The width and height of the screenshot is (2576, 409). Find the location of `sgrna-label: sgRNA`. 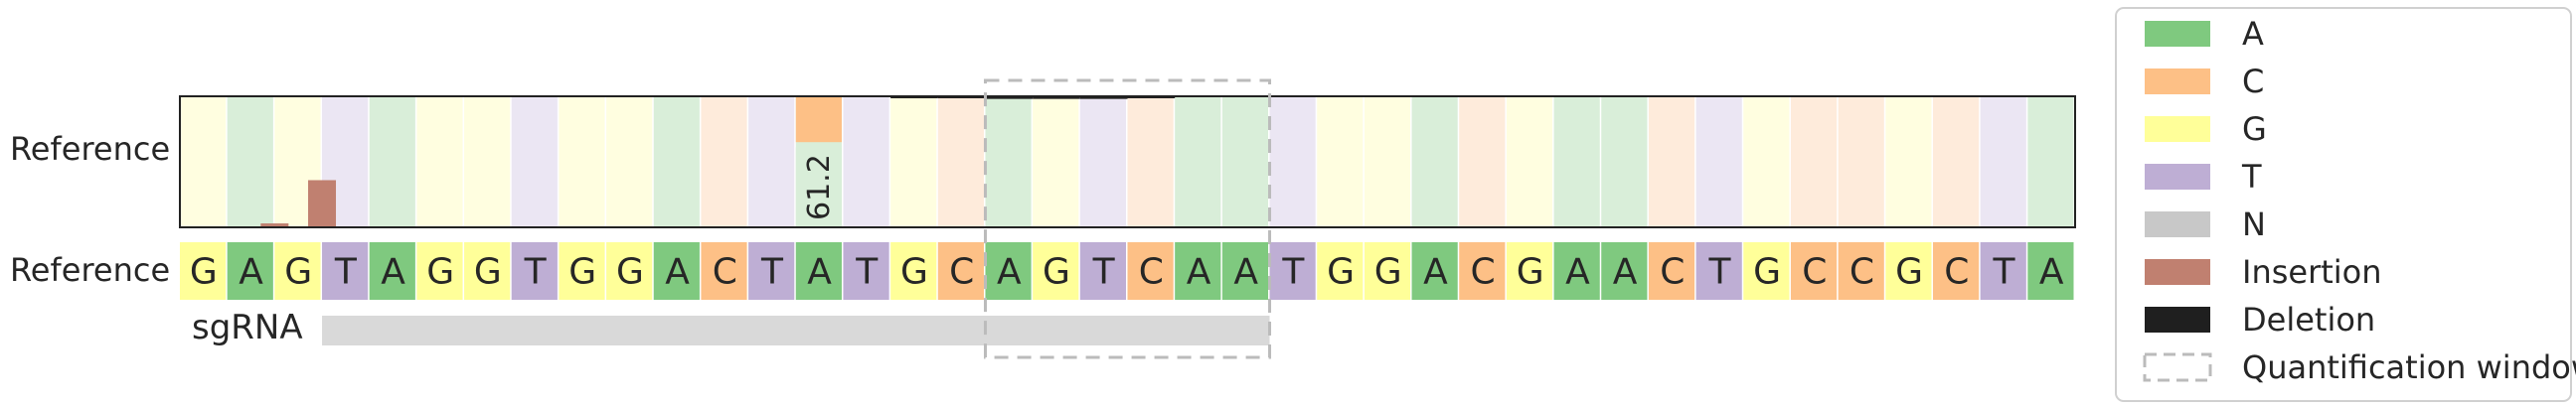

sgrna-label: sgRNA is located at coordinates (247, 327).